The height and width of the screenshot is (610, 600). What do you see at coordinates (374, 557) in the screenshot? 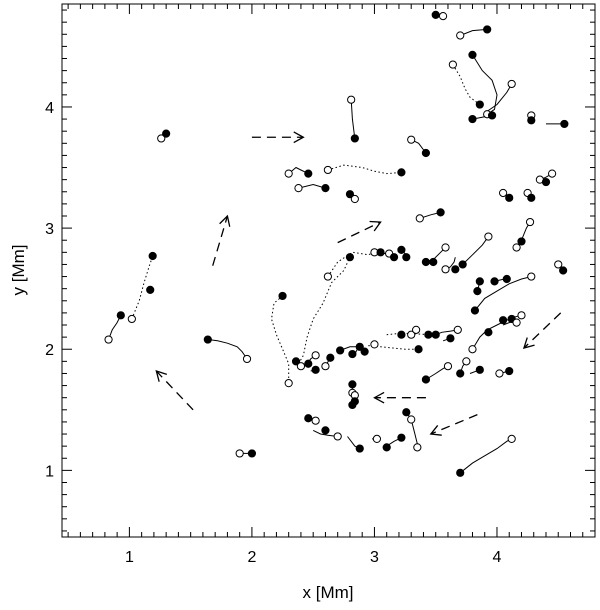
I see `x-tick-label: 3` at bounding box center [374, 557].